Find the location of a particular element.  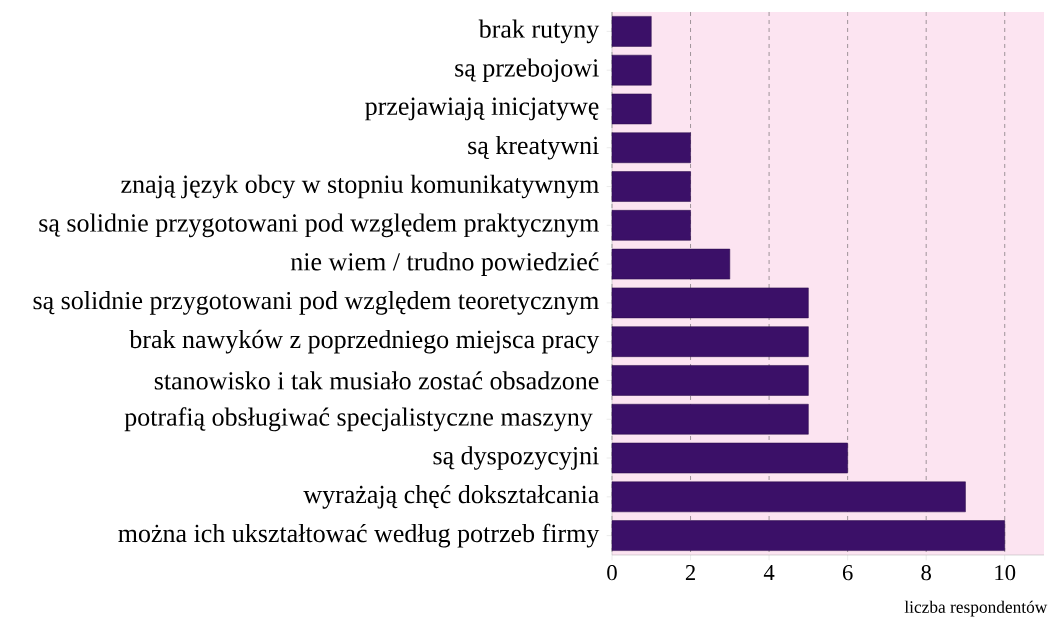

y-tick-label: znają język obcy w stopniu komunikatywnym is located at coordinates (360, 186).